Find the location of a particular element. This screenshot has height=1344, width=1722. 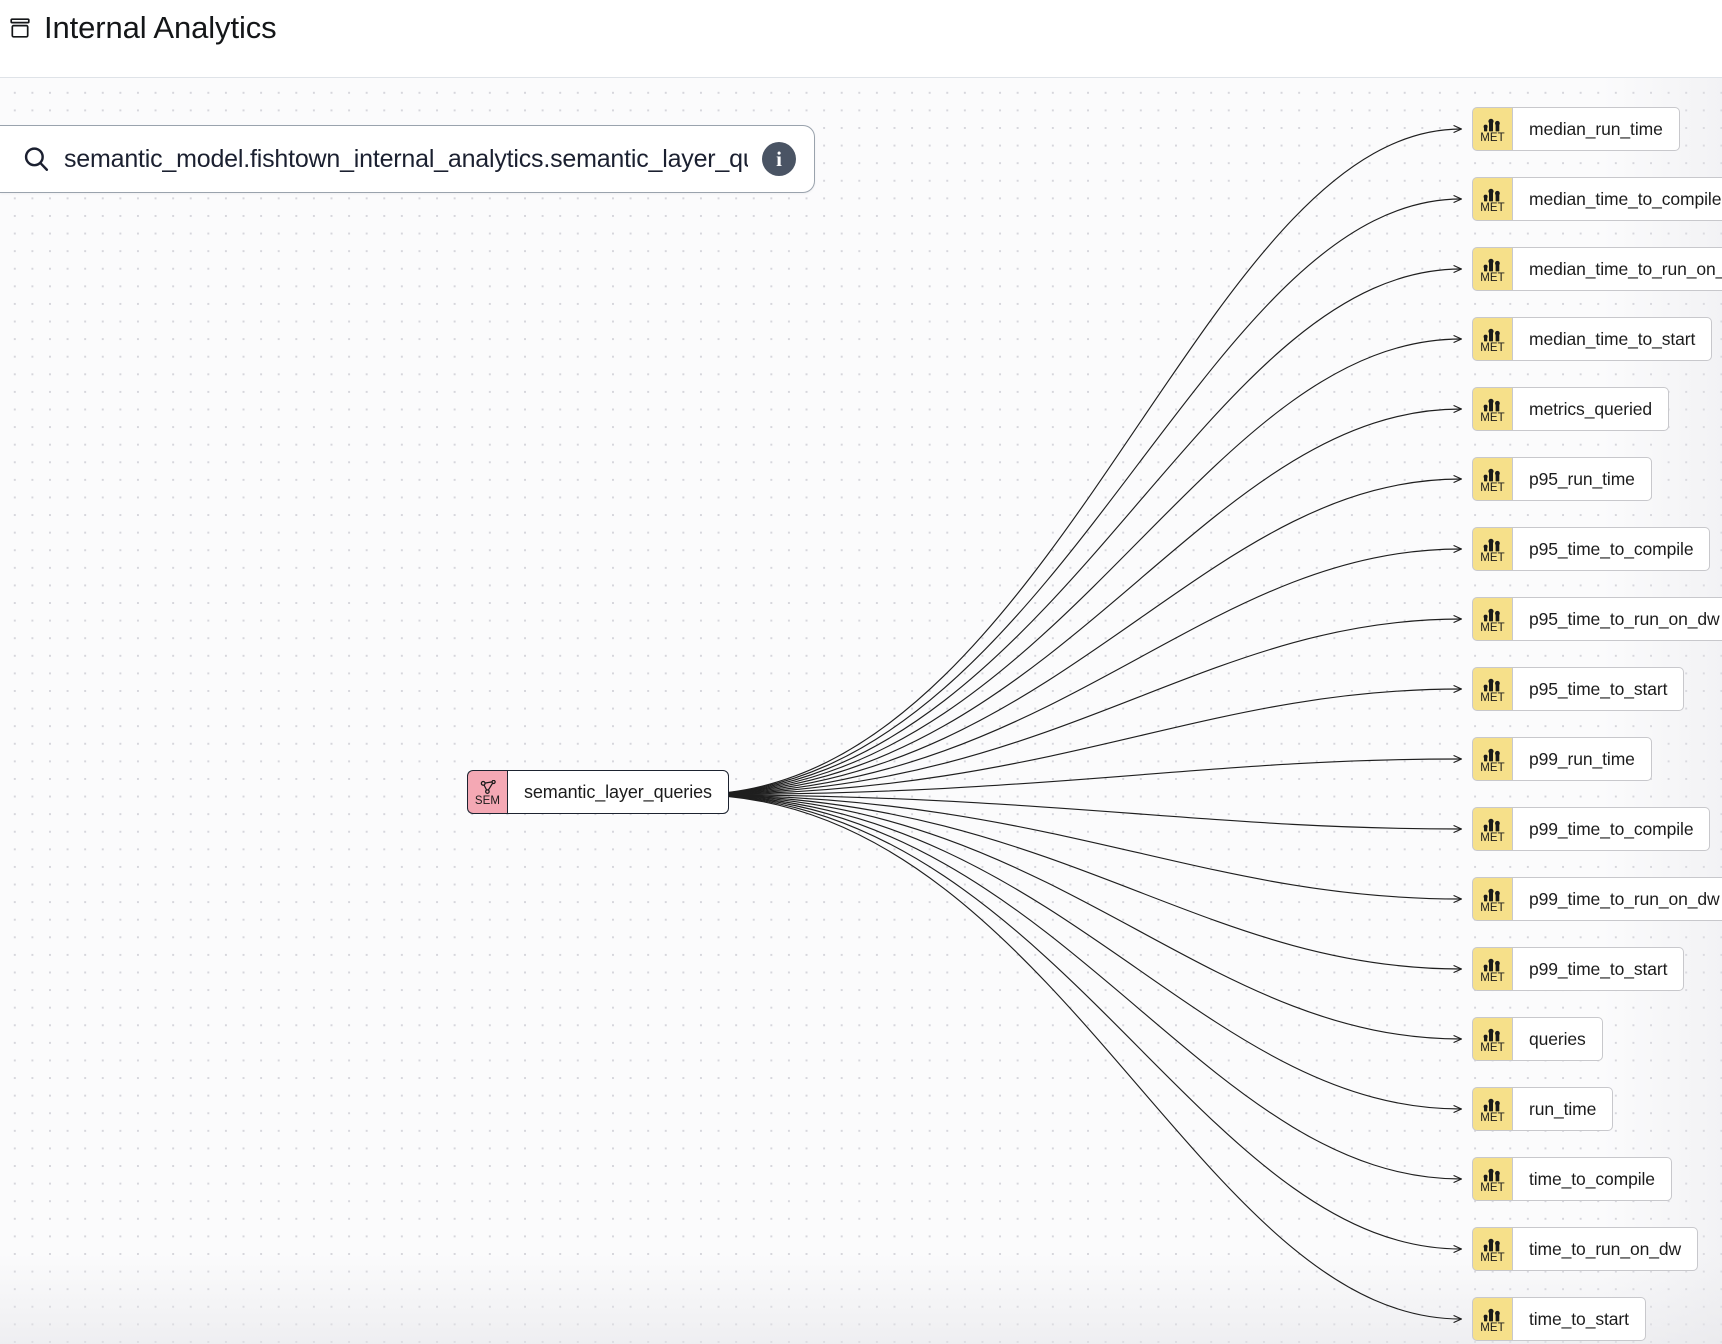

graph-node-label: time_to_run_on_dw is located at coordinates (1605, 1249).